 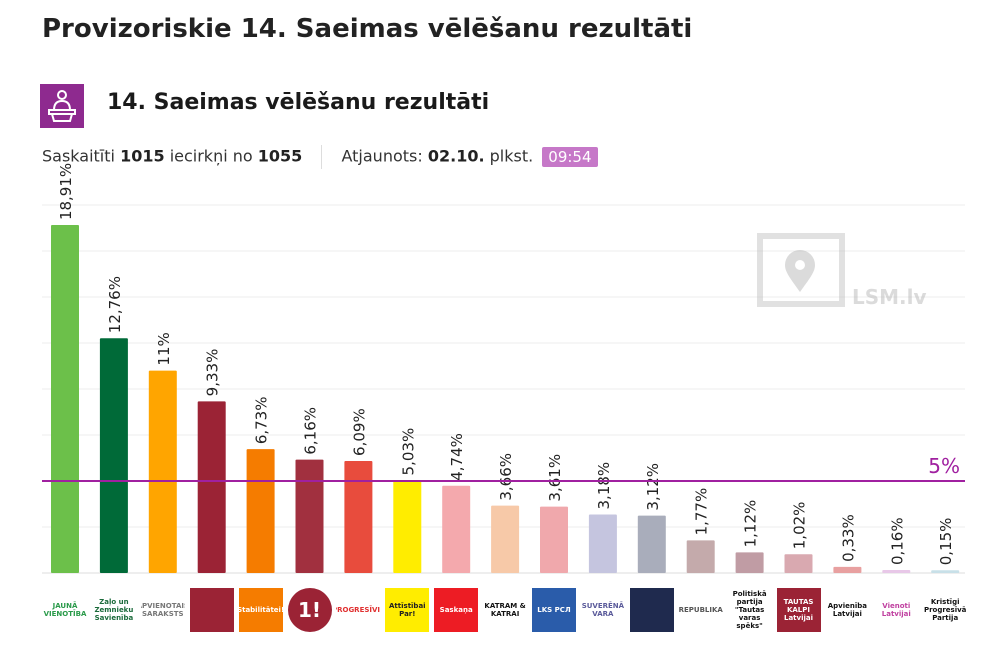 What do you see at coordinates (456, 610) in the screenshot?
I see `party-logo: Saskaņa` at bounding box center [456, 610].